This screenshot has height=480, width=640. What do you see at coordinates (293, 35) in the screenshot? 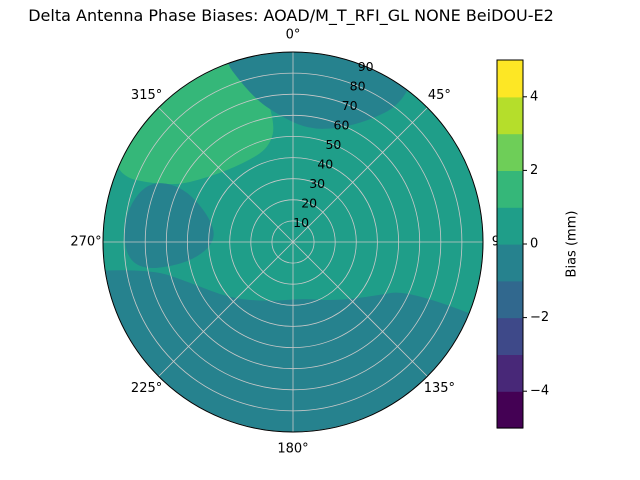
I see `angle-tick-label: 0°` at bounding box center [293, 35].